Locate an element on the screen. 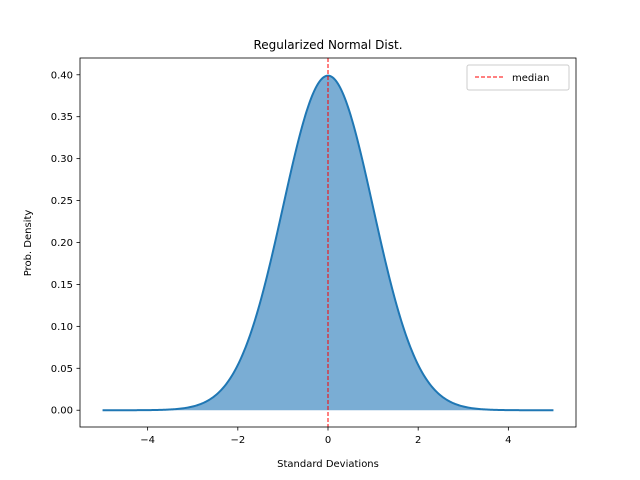  legend: median is located at coordinates (518, 77).